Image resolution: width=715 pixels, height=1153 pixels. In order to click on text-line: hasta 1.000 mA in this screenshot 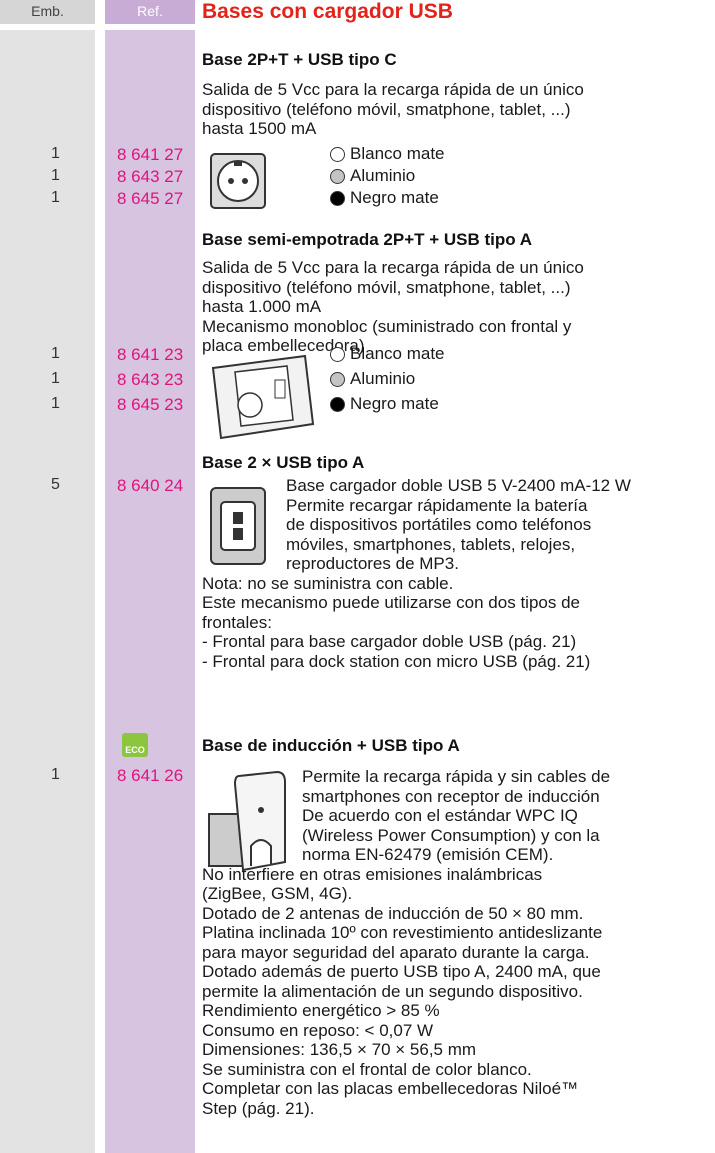, I will do `click(262, 306)`.